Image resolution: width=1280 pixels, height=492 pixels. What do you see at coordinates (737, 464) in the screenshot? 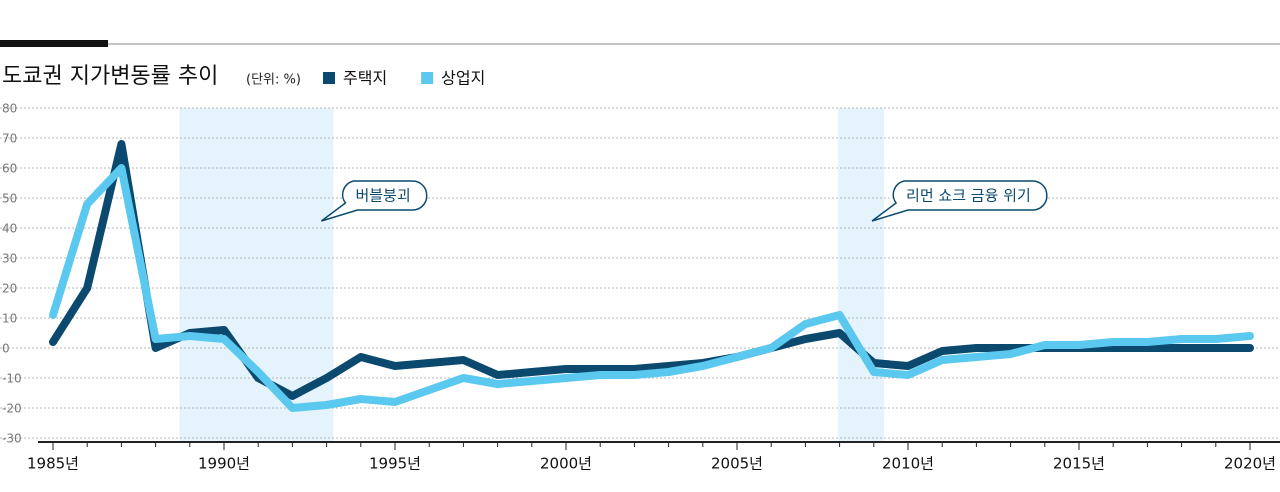
I see `x-tick-label: 2005년` at bounding box center [737, 464].